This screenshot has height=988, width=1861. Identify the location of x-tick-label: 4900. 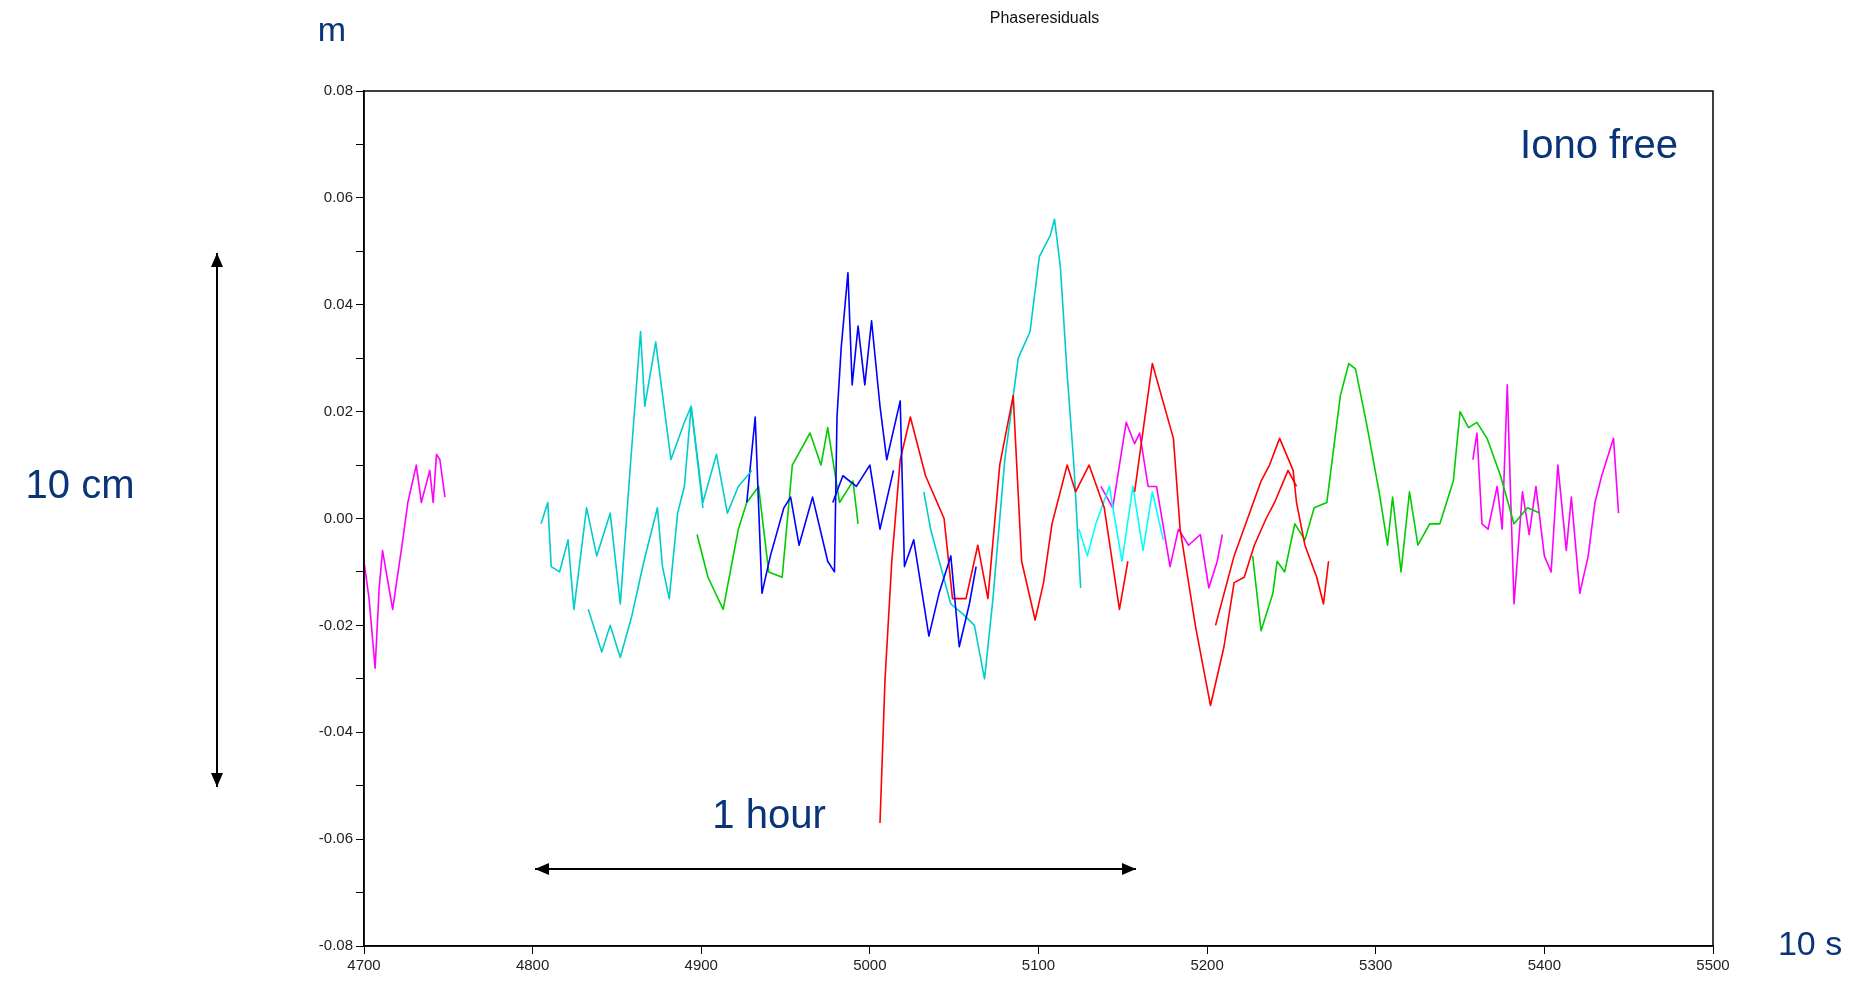
(701, 965).